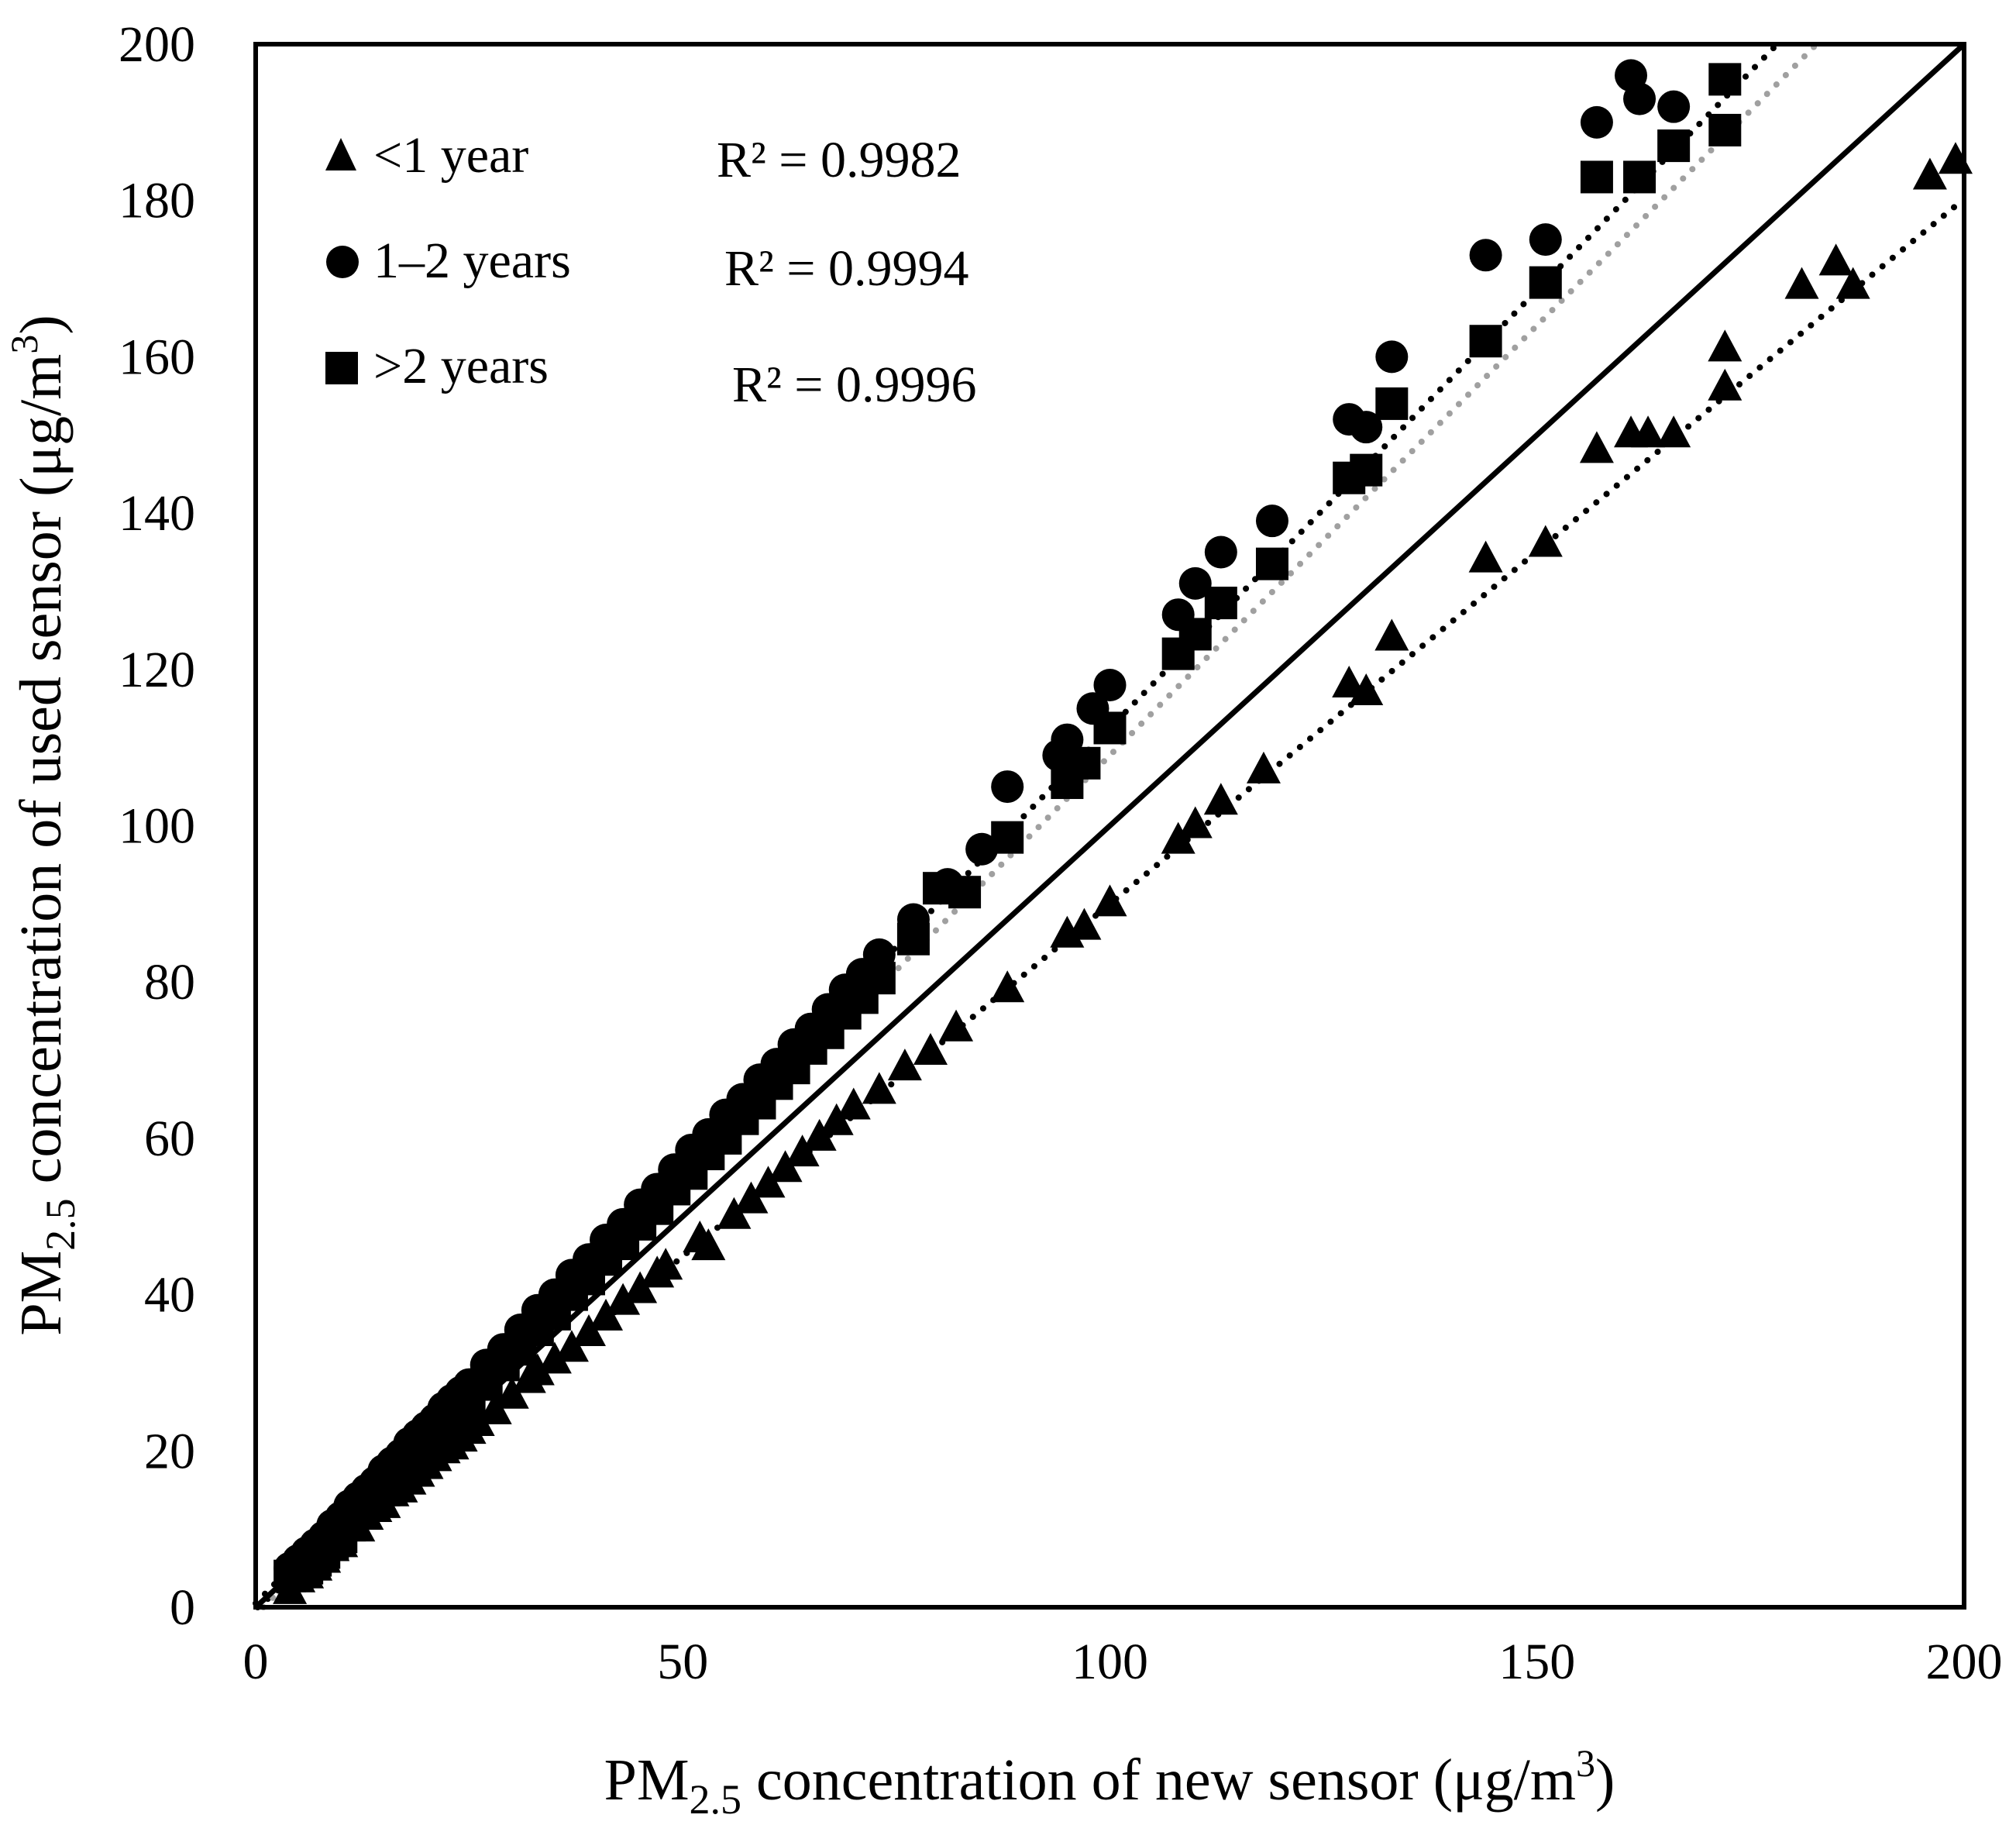  Describe the element at coordinates (343, 262) in the screenshot. I see `legend-marker-circle-icon` at that location.